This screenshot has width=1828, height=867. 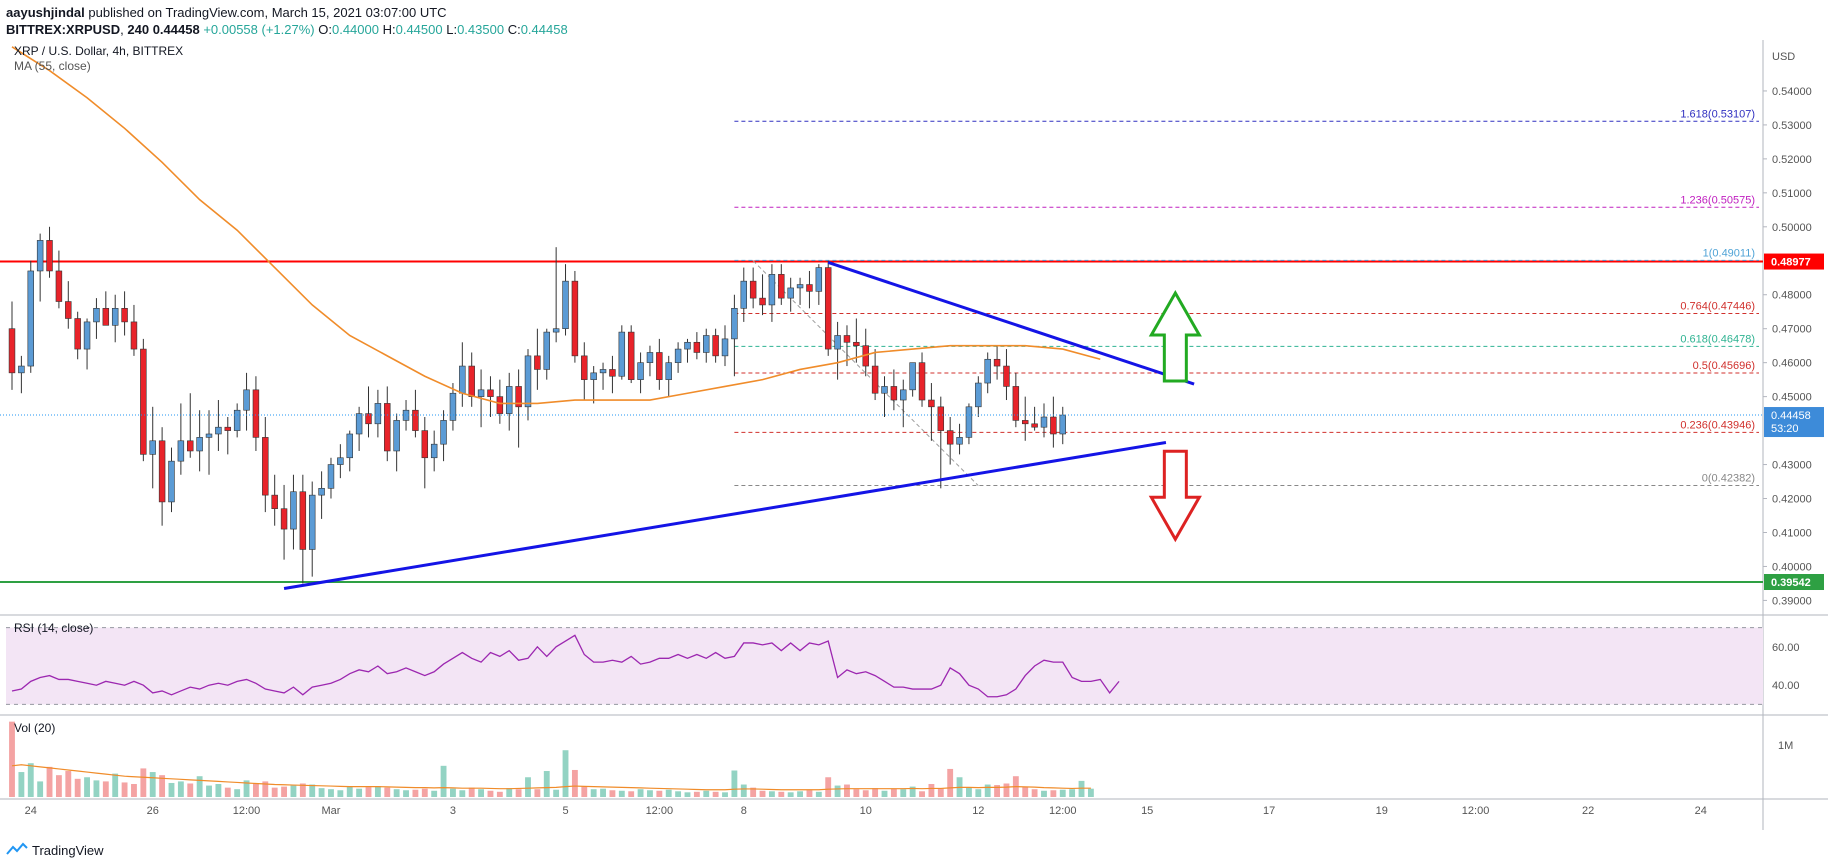 I want to click on volume-ma-line, so click(x=551, y=777).